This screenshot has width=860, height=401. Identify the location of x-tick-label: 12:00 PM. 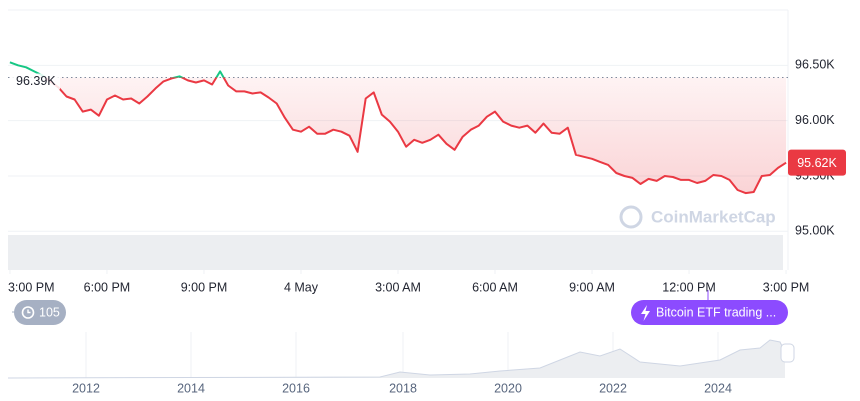
(689, 287).